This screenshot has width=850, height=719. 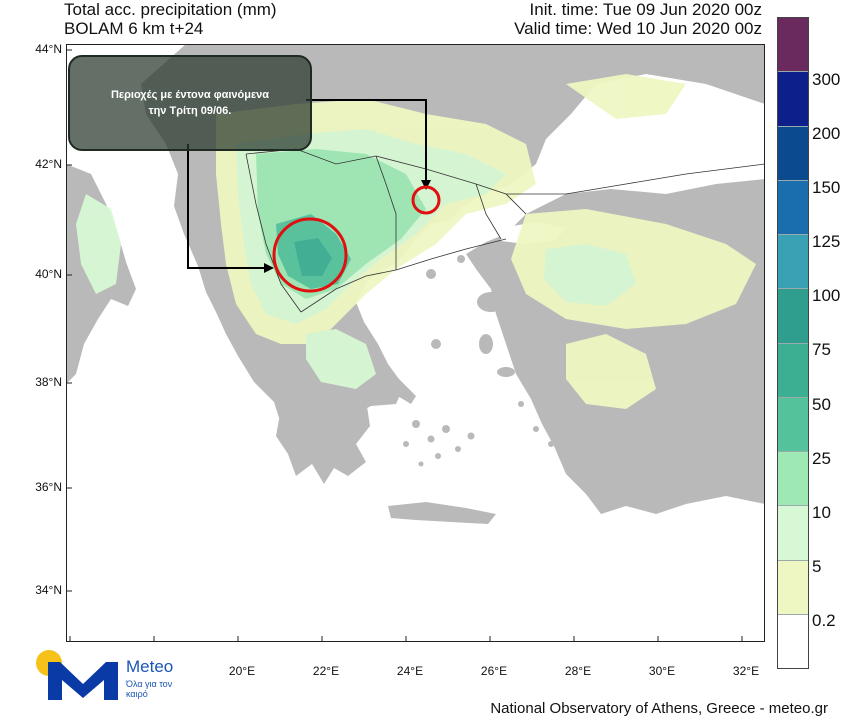 What do you see at coordinates (821, 458) in the screenshot?
I see `colorbar-label: 25` at bounding box center [821, 458].